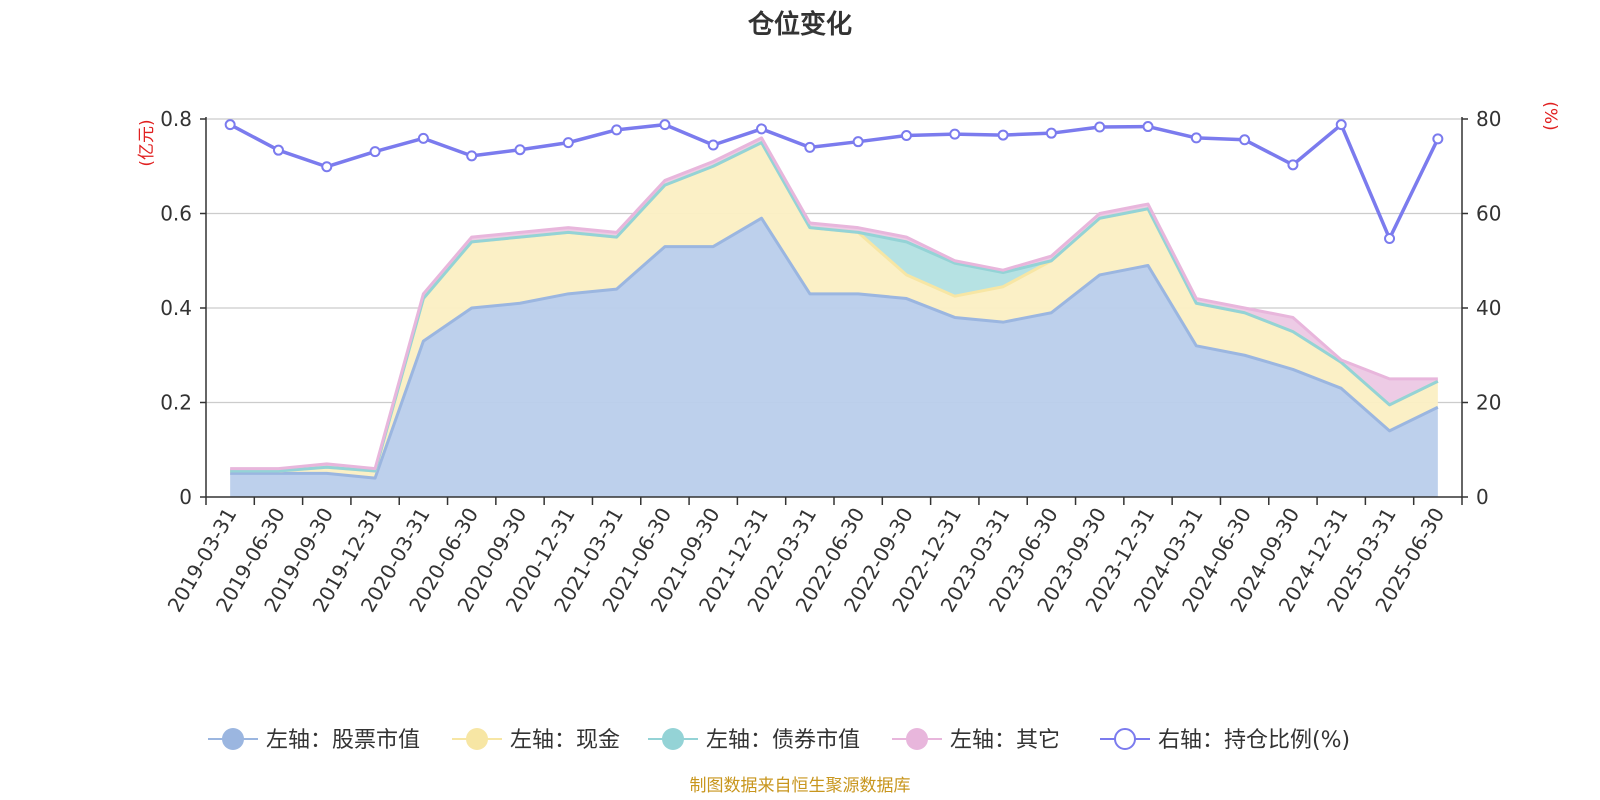 The width and height of the screenshot is (1600, 800). What do you see at coordinates (176, 119) in the screenshot?
I see `left-axis-tick-label: 0.8` at bounding box center [176, 119].